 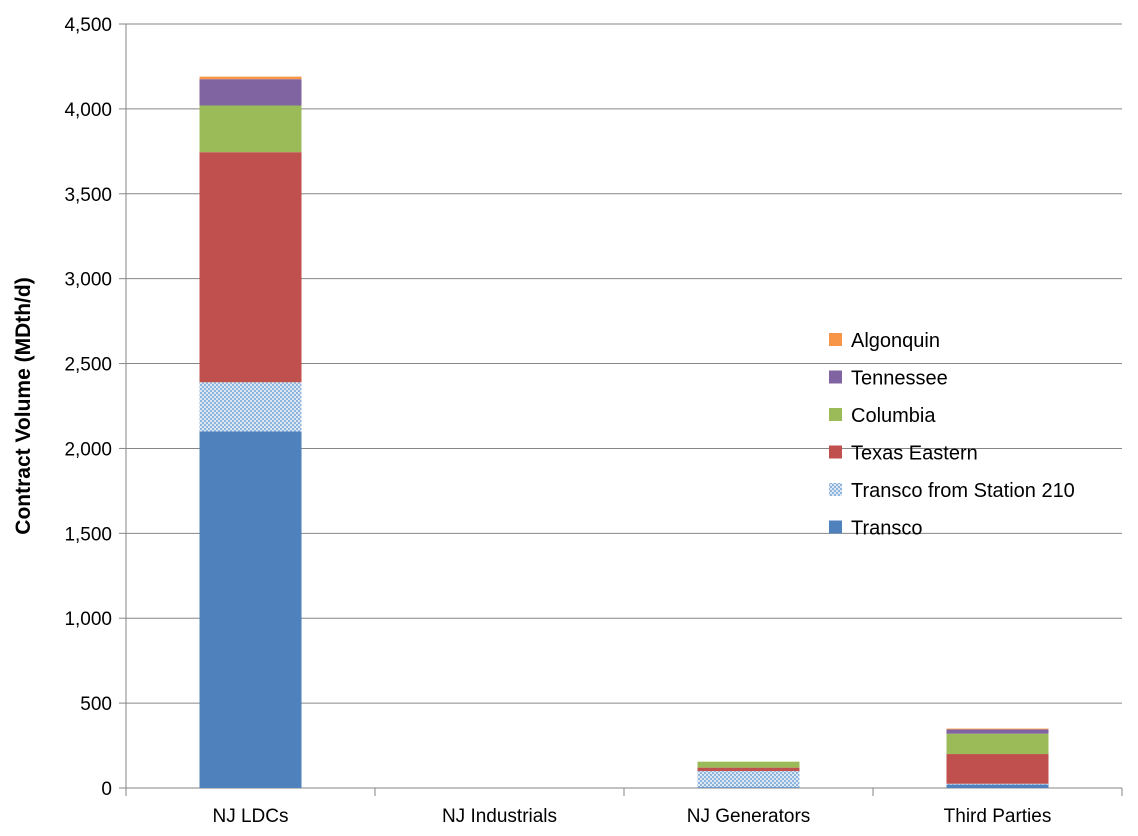 I want to click on legend-label: Algonquin, so click(x=895, y=341).